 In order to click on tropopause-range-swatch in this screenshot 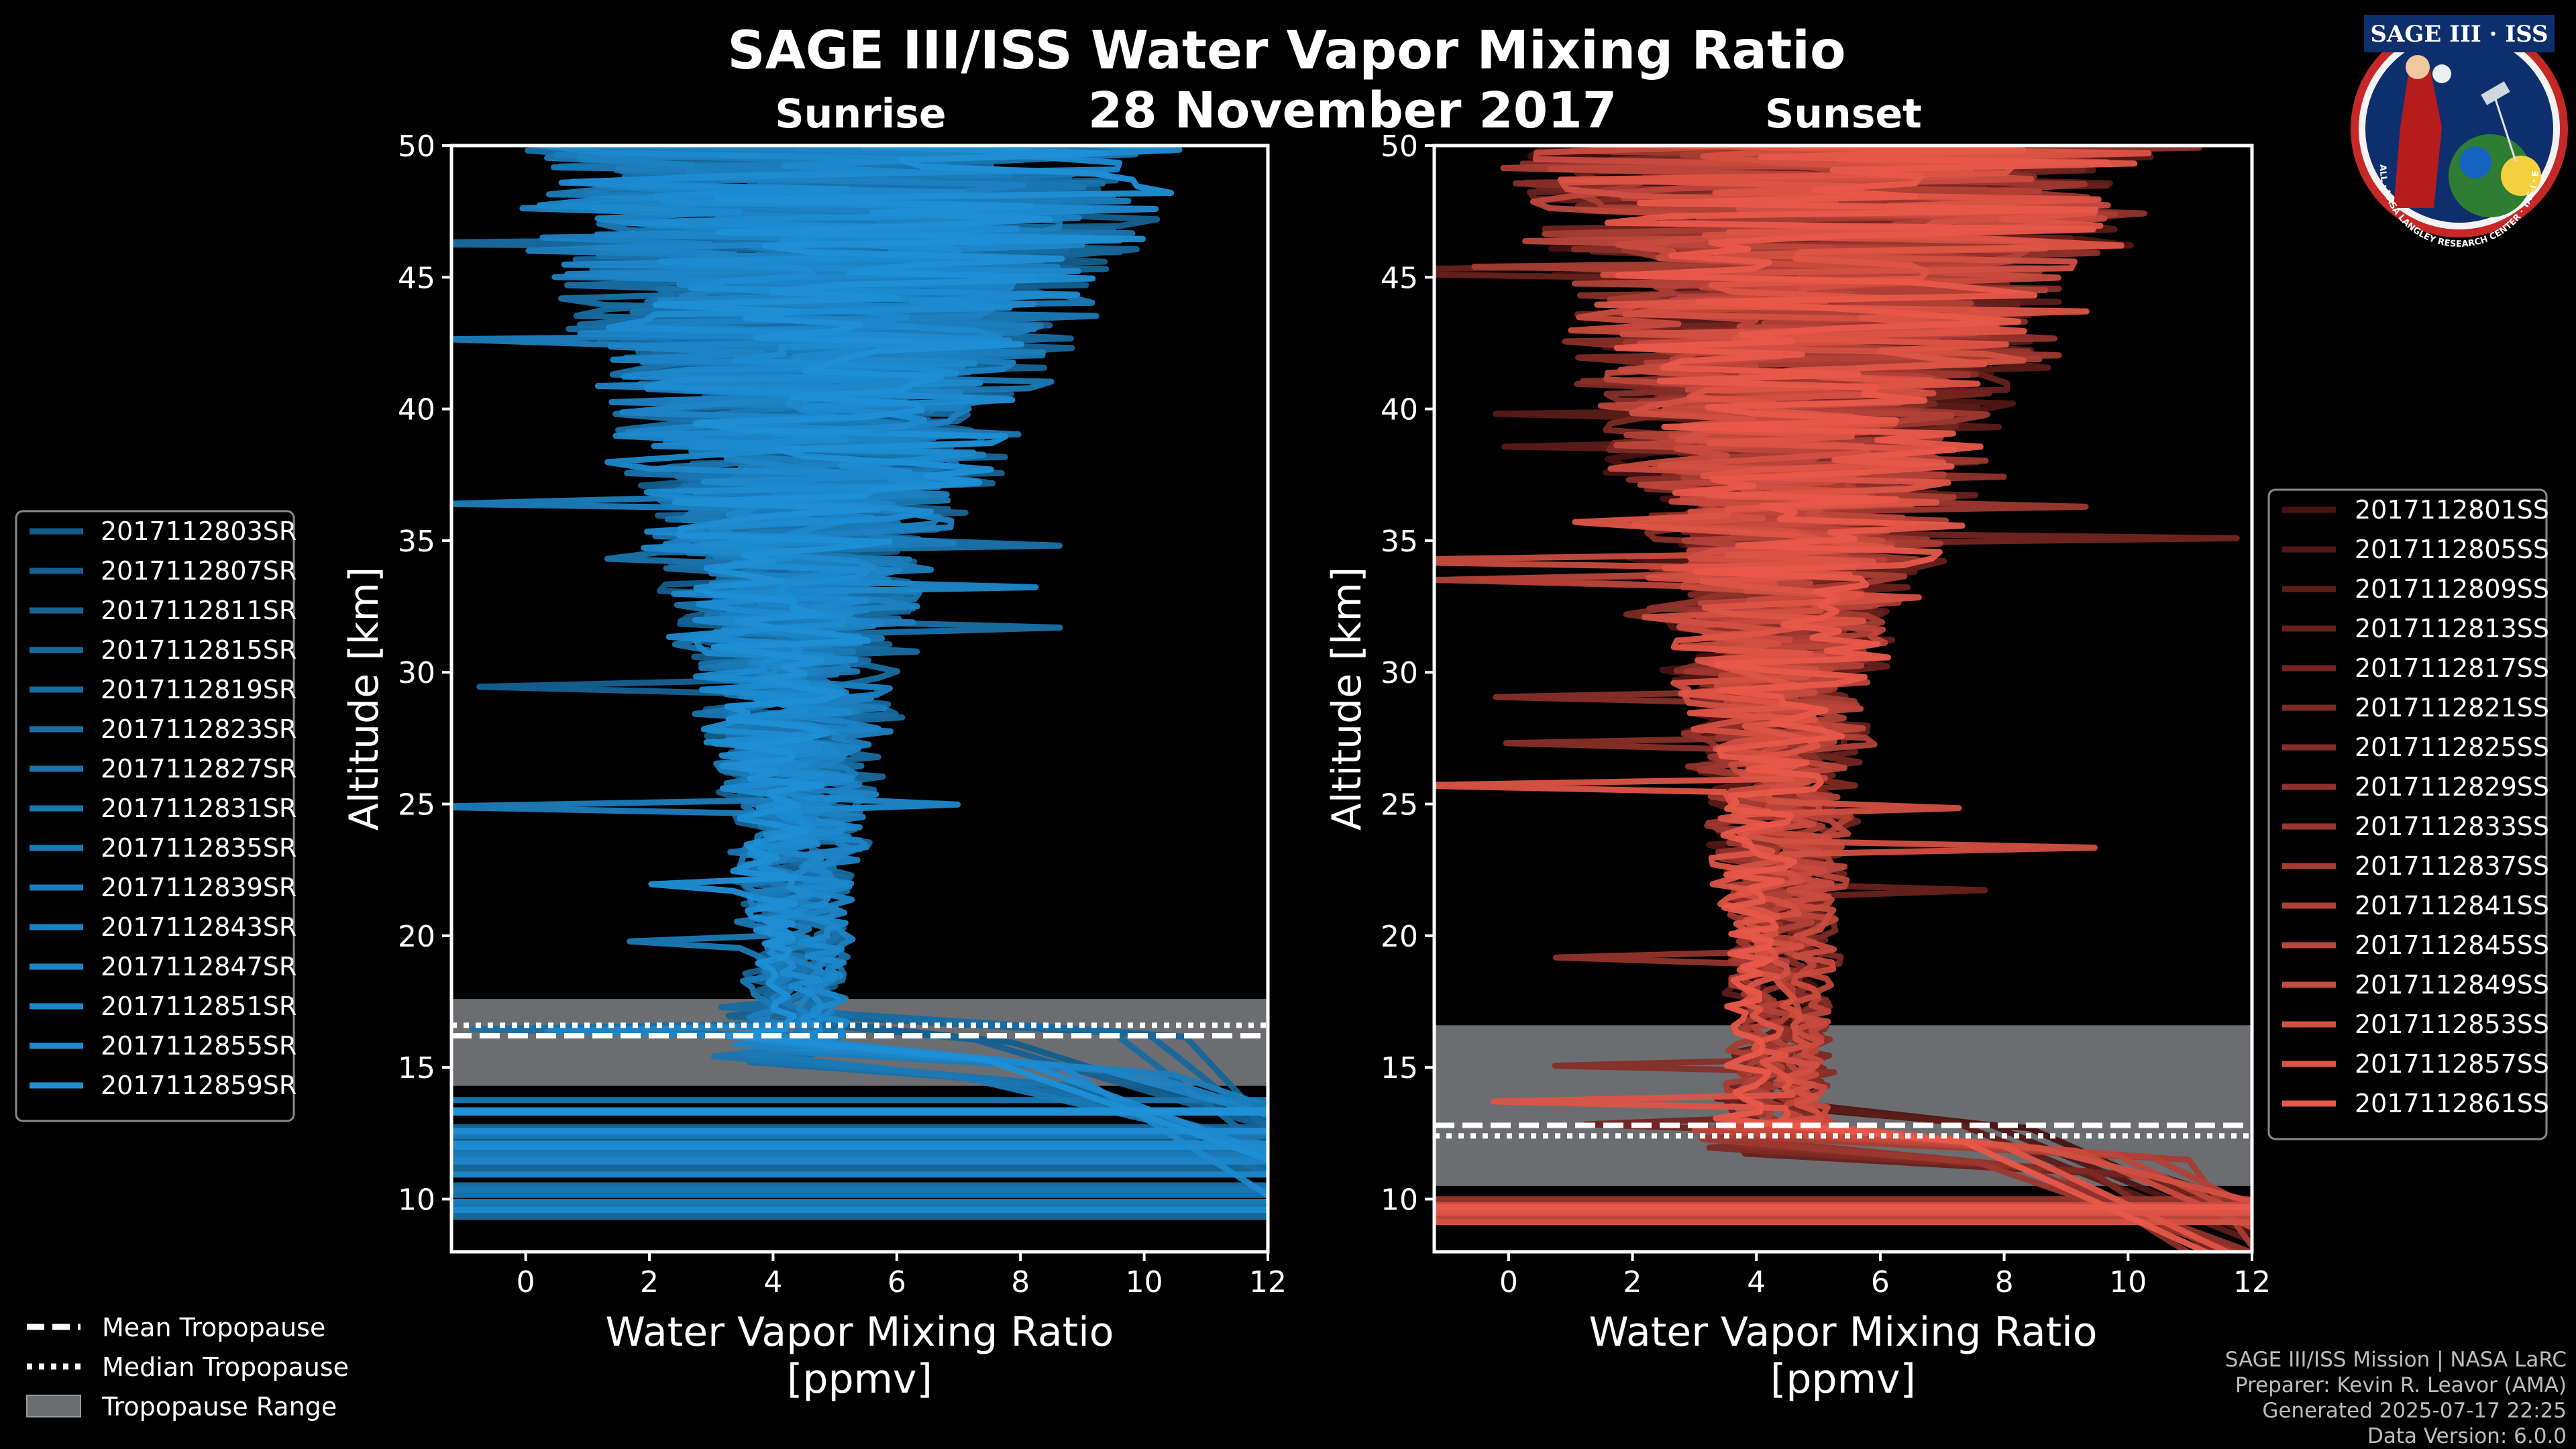, I will do `click(53, 1406)`.